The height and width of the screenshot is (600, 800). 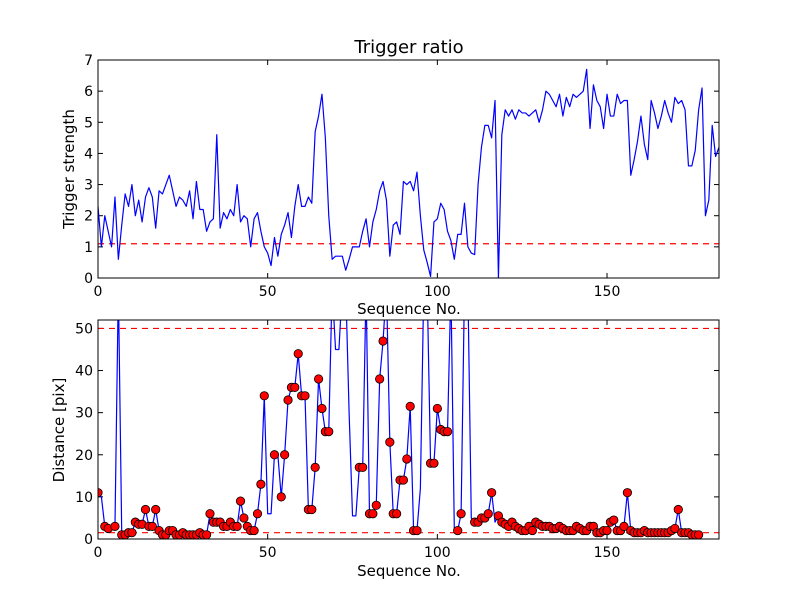 What do you see at coordinates (69, 169) in the screenshot?
I see `y-axis-label: Trigger strength` at bounding box center [69, 169].